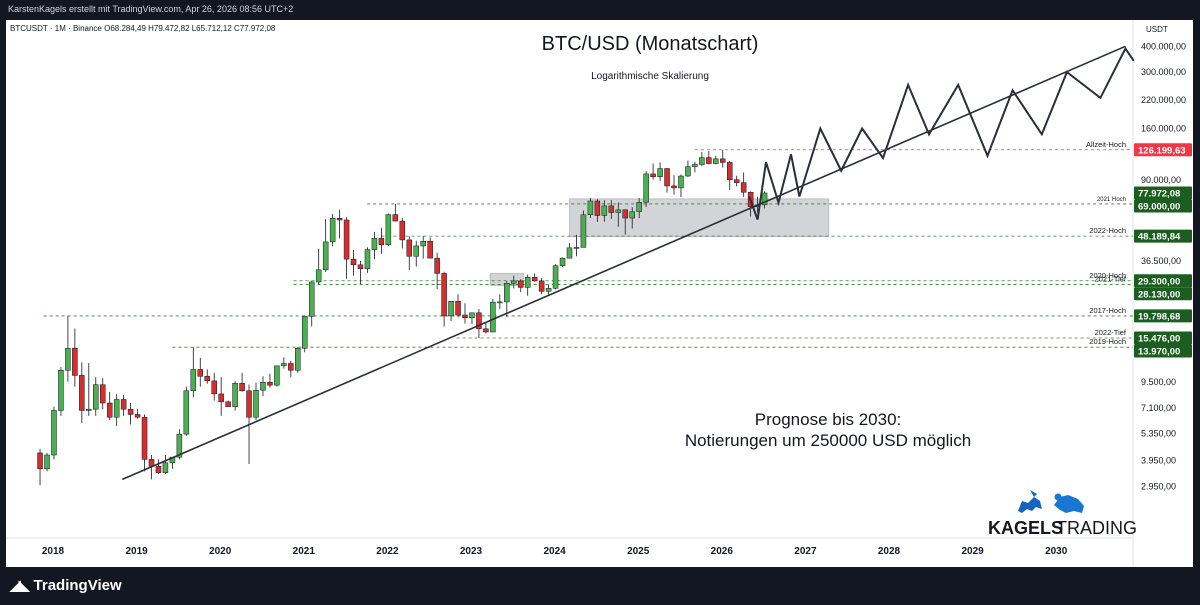  What do you see at coordinates (19, 585) in the screenshot?
I see `tradingview-icon: ◢◣` at bounding box center [19, 585].